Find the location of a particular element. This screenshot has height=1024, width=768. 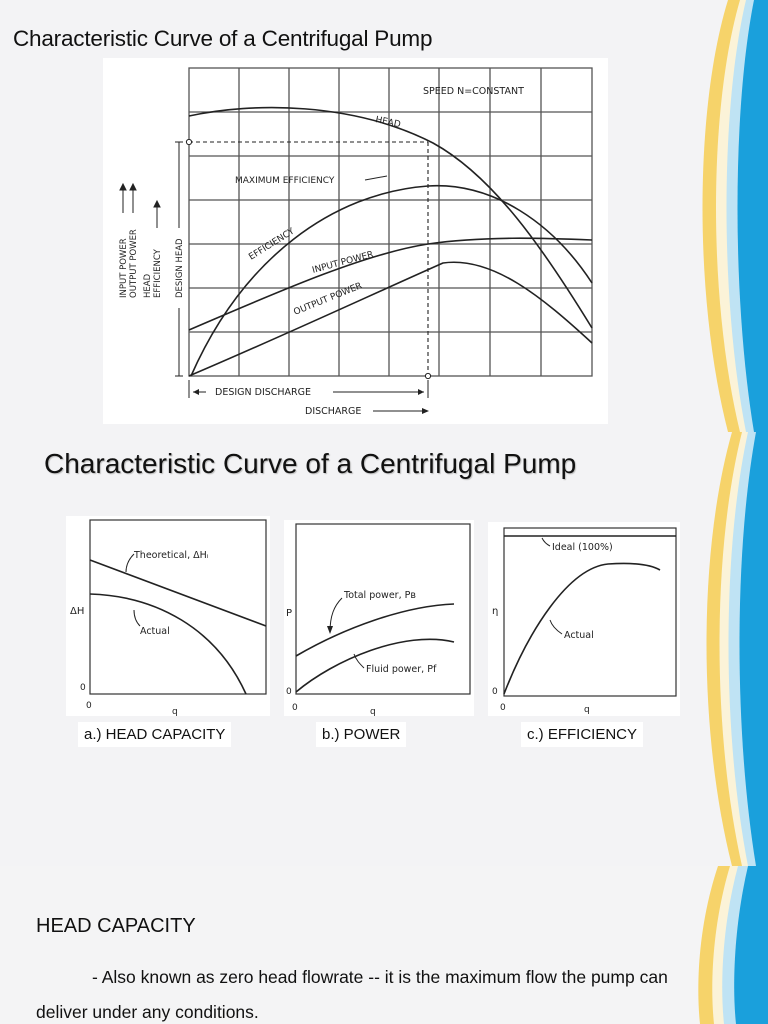

ideal-label: Ideal (100%) is located at coordinates (582, 547).